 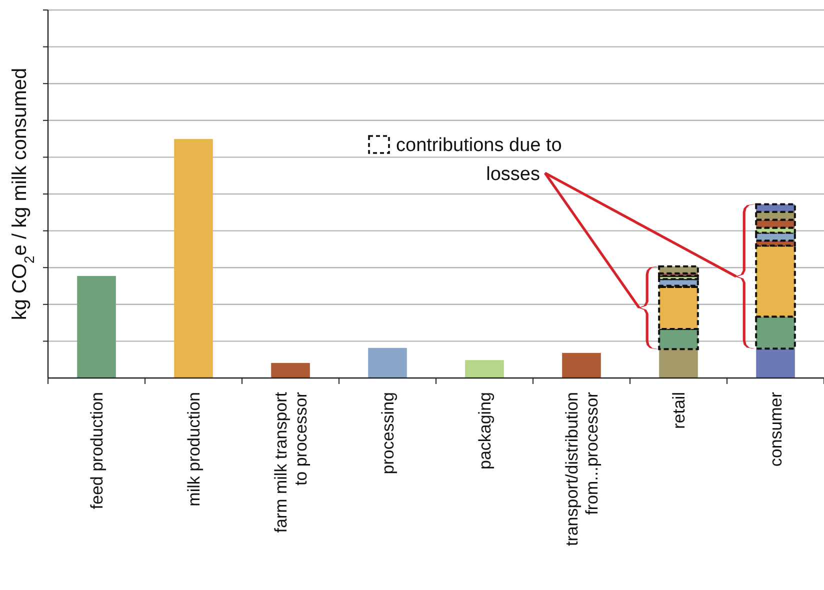 What do you see at coordinates (388, 433) in the screenshot?
I see `x-tick-label: processing` at bounding box center [388, 433].